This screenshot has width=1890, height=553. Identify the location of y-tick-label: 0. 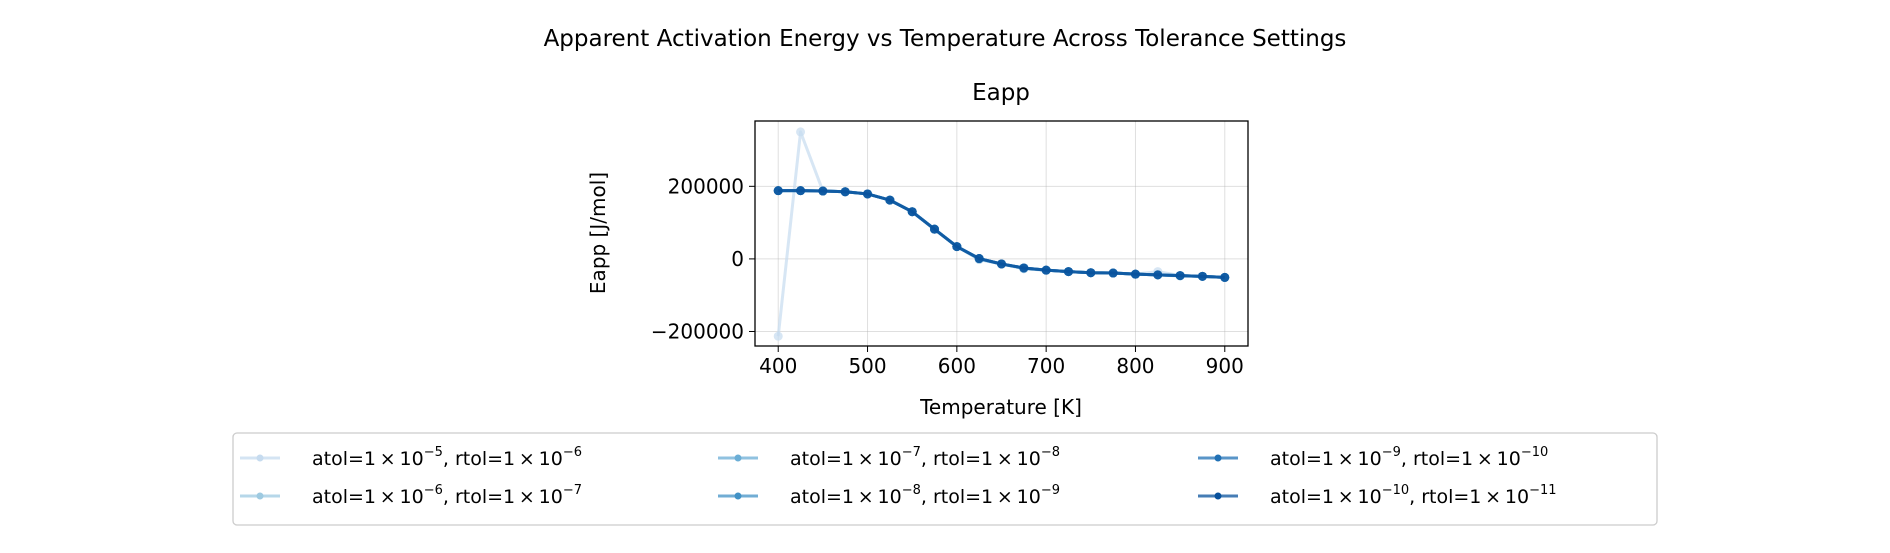
(737, 259).